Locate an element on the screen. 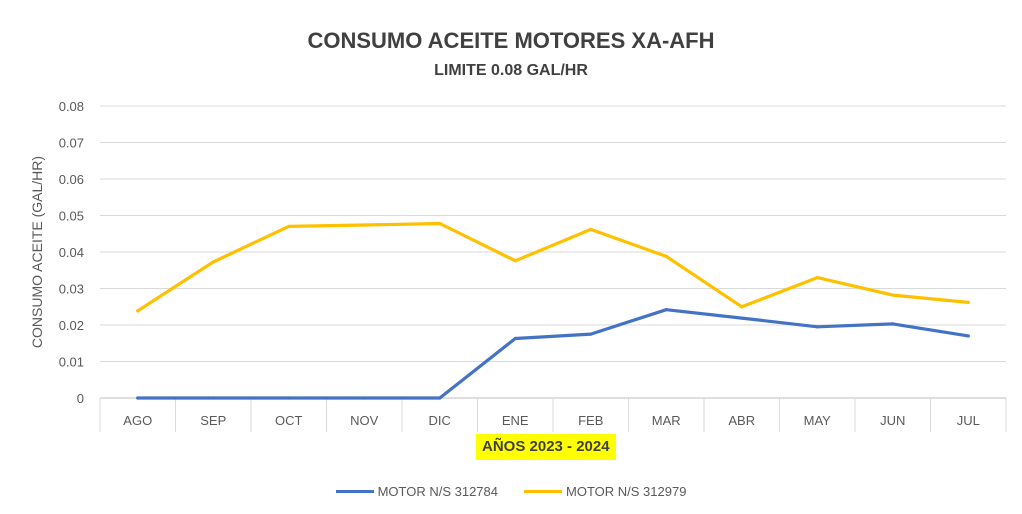 The width and height of the screenshot is (1022, 514). y-tick-label: 0.07 is located at coordinates (71, 143).